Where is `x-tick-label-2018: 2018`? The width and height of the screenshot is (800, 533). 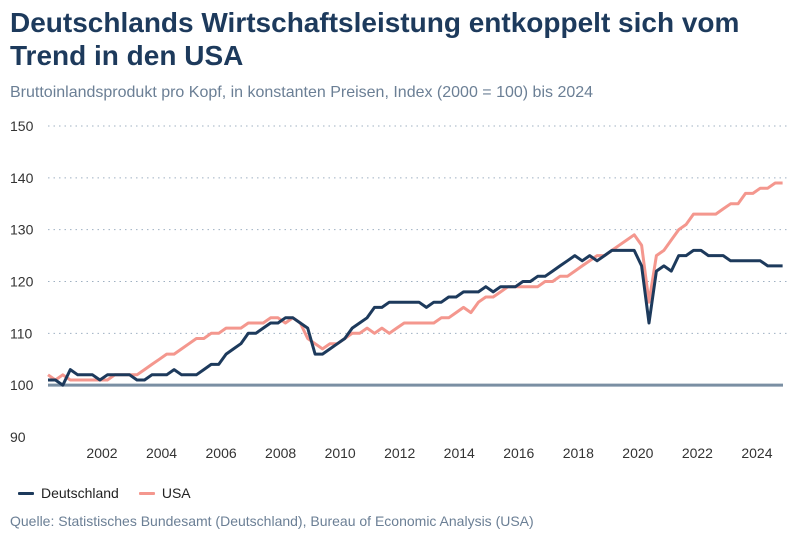
x-tick-label-2018: 2018 is located at coordinates (578, 453).